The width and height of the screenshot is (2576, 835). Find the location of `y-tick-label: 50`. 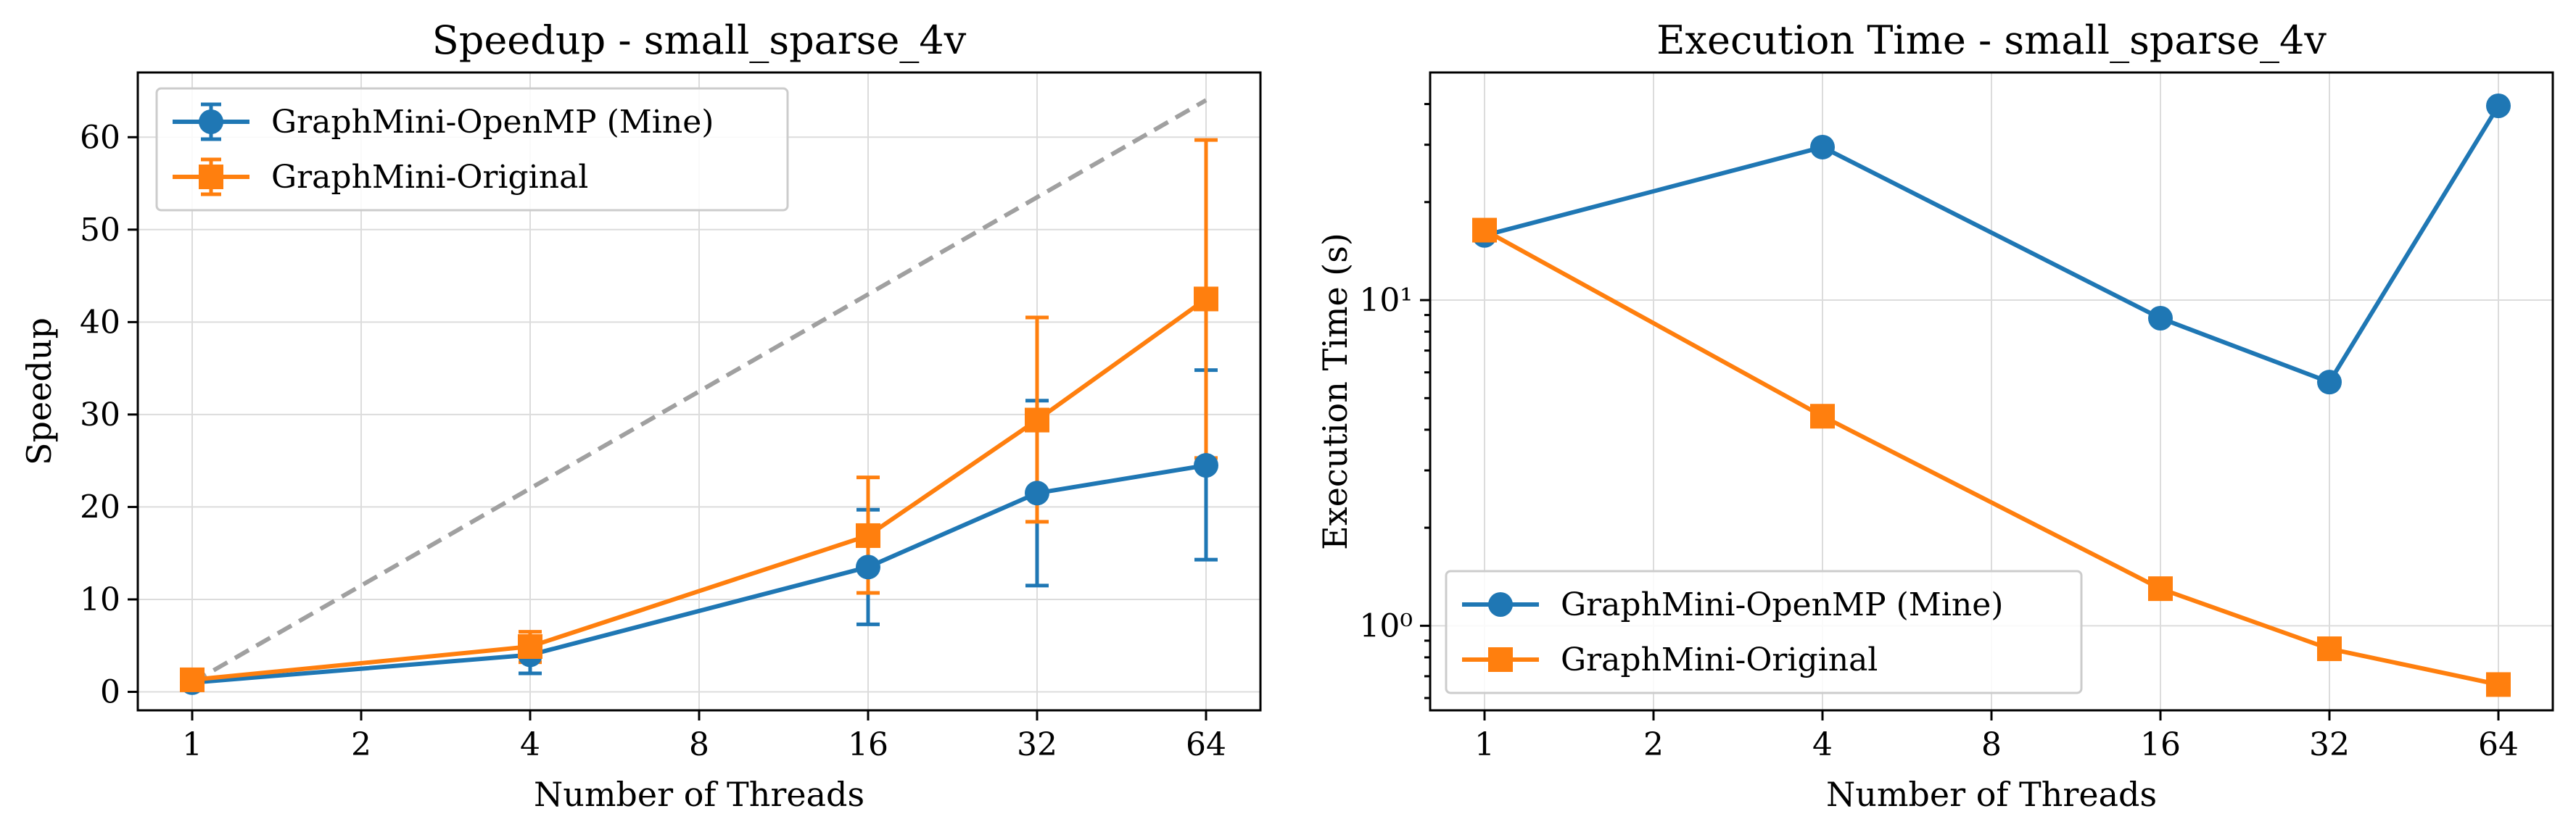

y-tick-label: 50 is located at coordinates (100, 230).